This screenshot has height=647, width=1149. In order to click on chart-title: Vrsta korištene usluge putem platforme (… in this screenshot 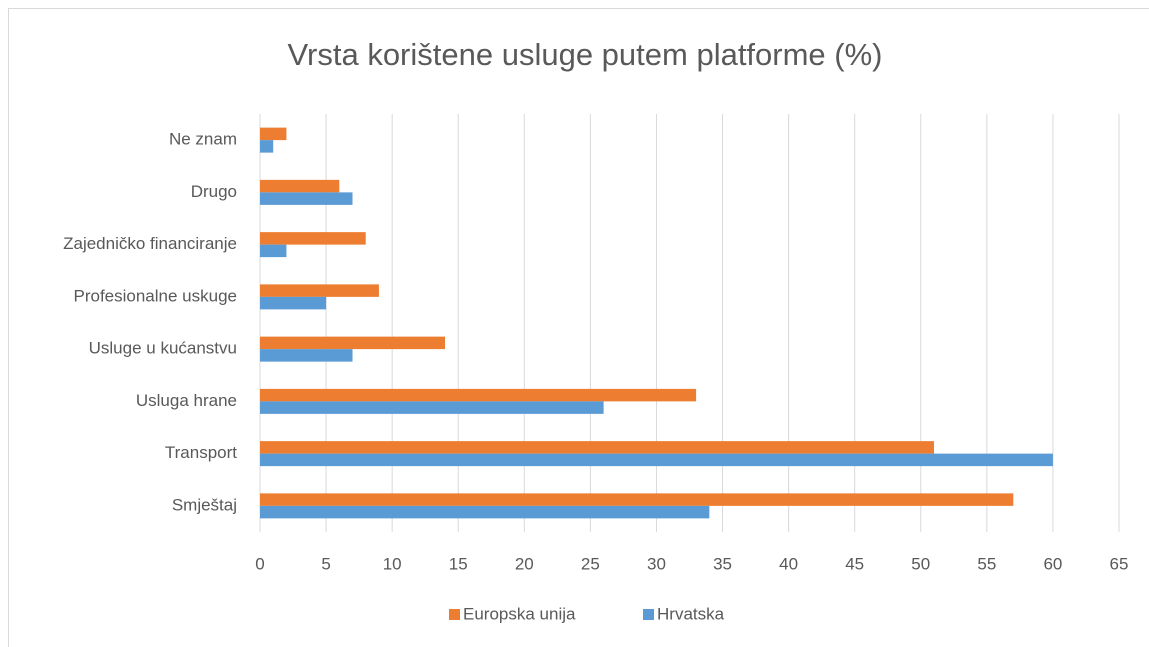, I will do `click(585, 54)`.